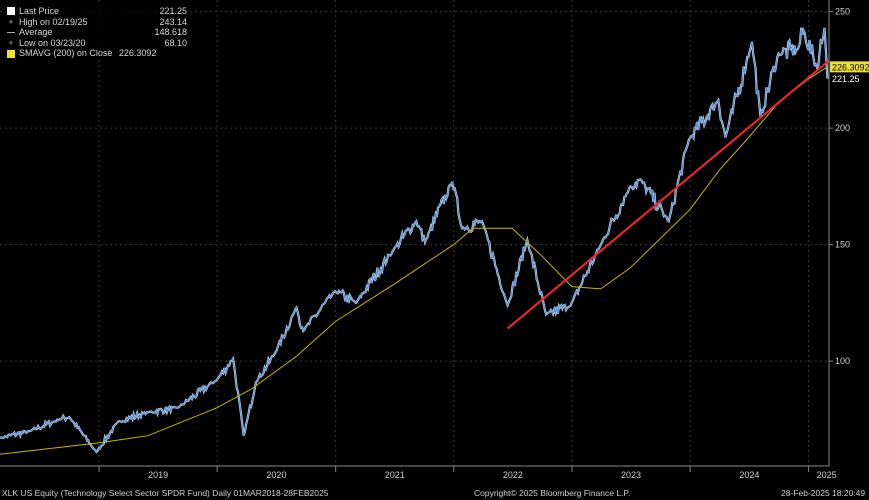 This screenshot has width=869, height=500. Describe the element at coordinates (842, 361) in the screenshot. I see `y-tick-label: 100` at that location.